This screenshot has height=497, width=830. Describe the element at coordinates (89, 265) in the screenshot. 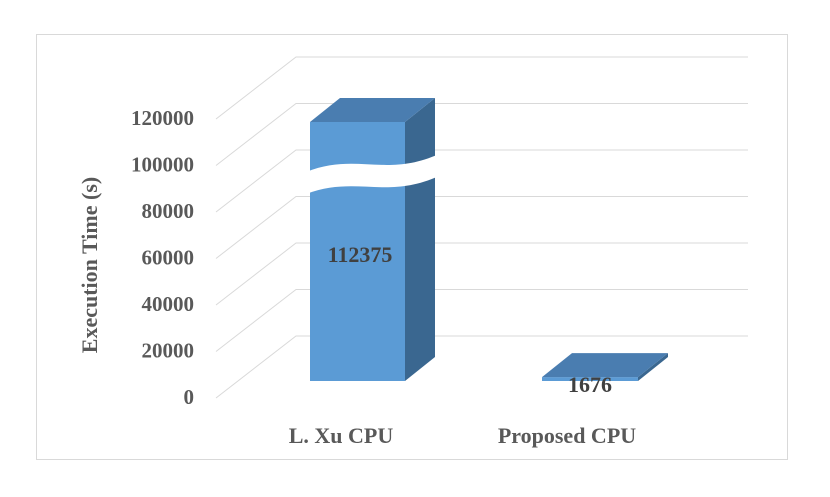

I see `y-axis-title: Execution Time (s)` at that location.